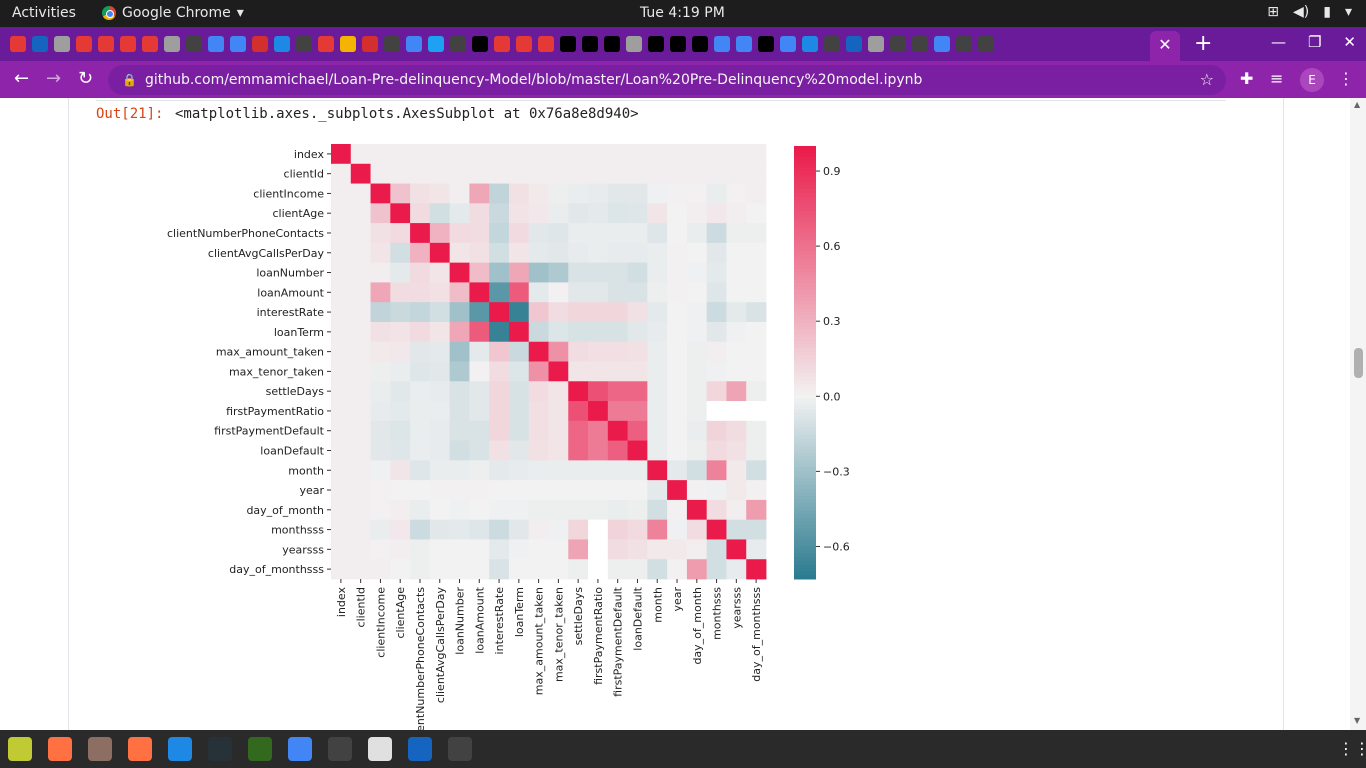 The image size is (1366, 768). I want to click on clock: Tue 4:19 PM, so click(682, 13).